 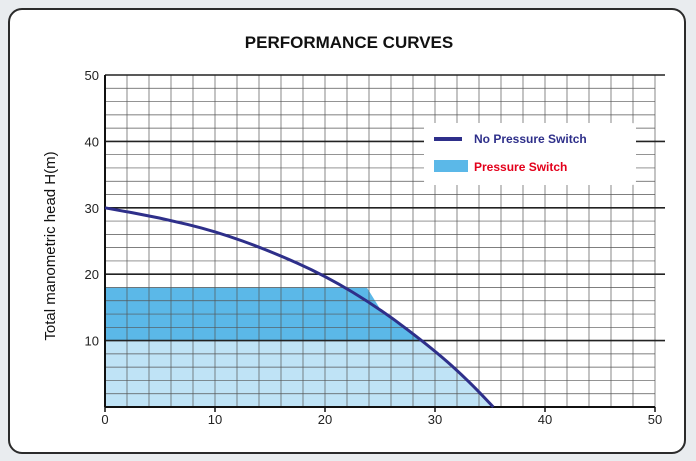 What do you see at coordinates (92, 274) in the screenshot?
I see `y-tick-label: 20` at bounding box center [92, 274].